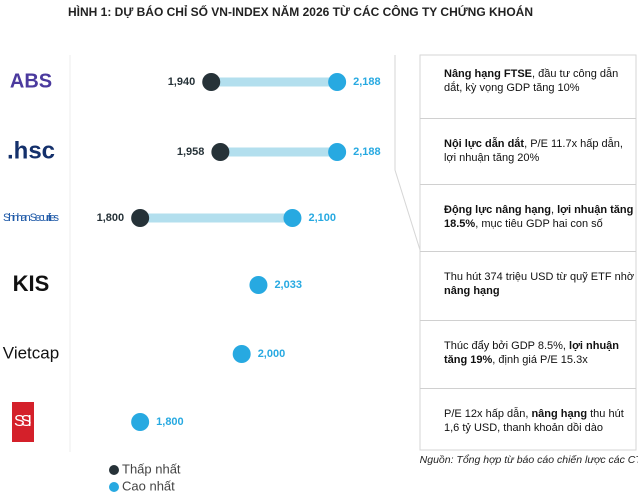 The height and width of the screenshot is (500, 638). Describe the element at coordinates (407, 252) in the screenshot. I see `decor-line` at that location.